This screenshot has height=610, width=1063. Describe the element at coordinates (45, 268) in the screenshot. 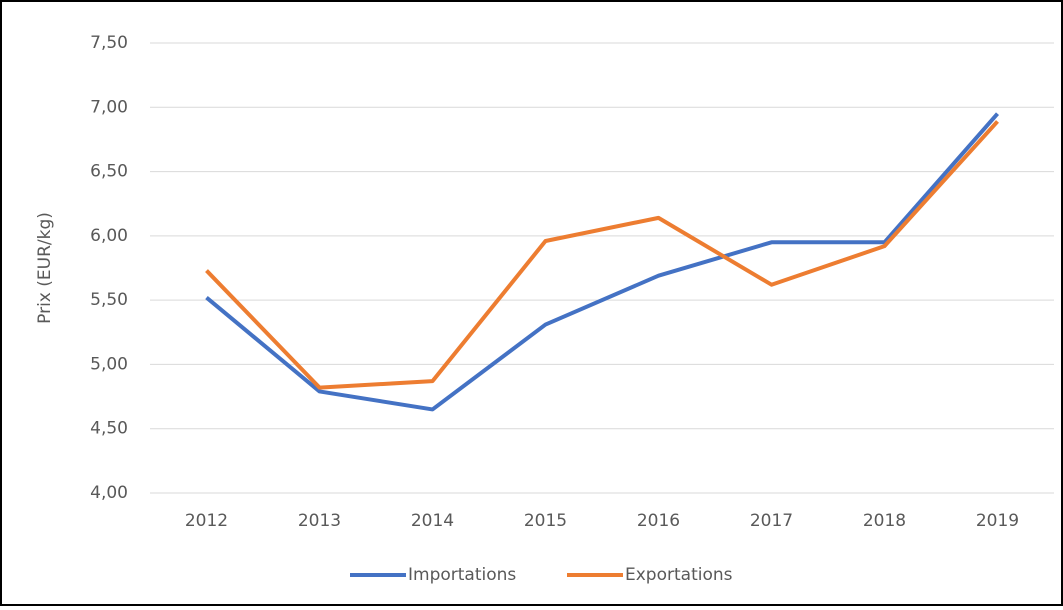

I see `y-axis-label: Prix (EUR/kg)` at that location.